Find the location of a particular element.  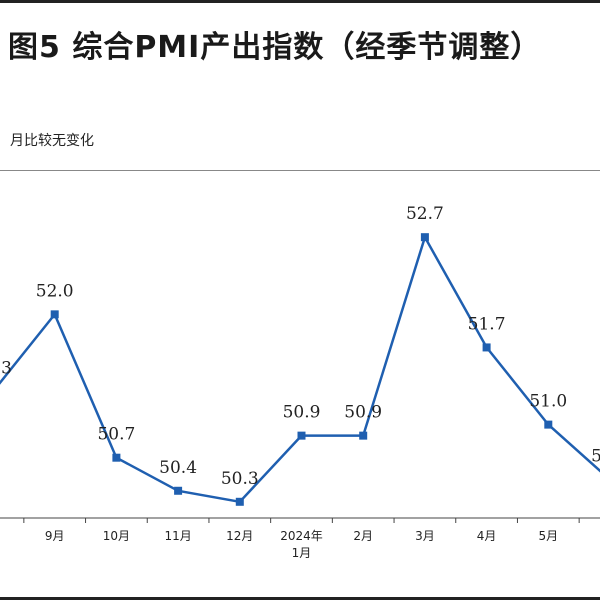

note-divider is located at coordinates (300, 170).